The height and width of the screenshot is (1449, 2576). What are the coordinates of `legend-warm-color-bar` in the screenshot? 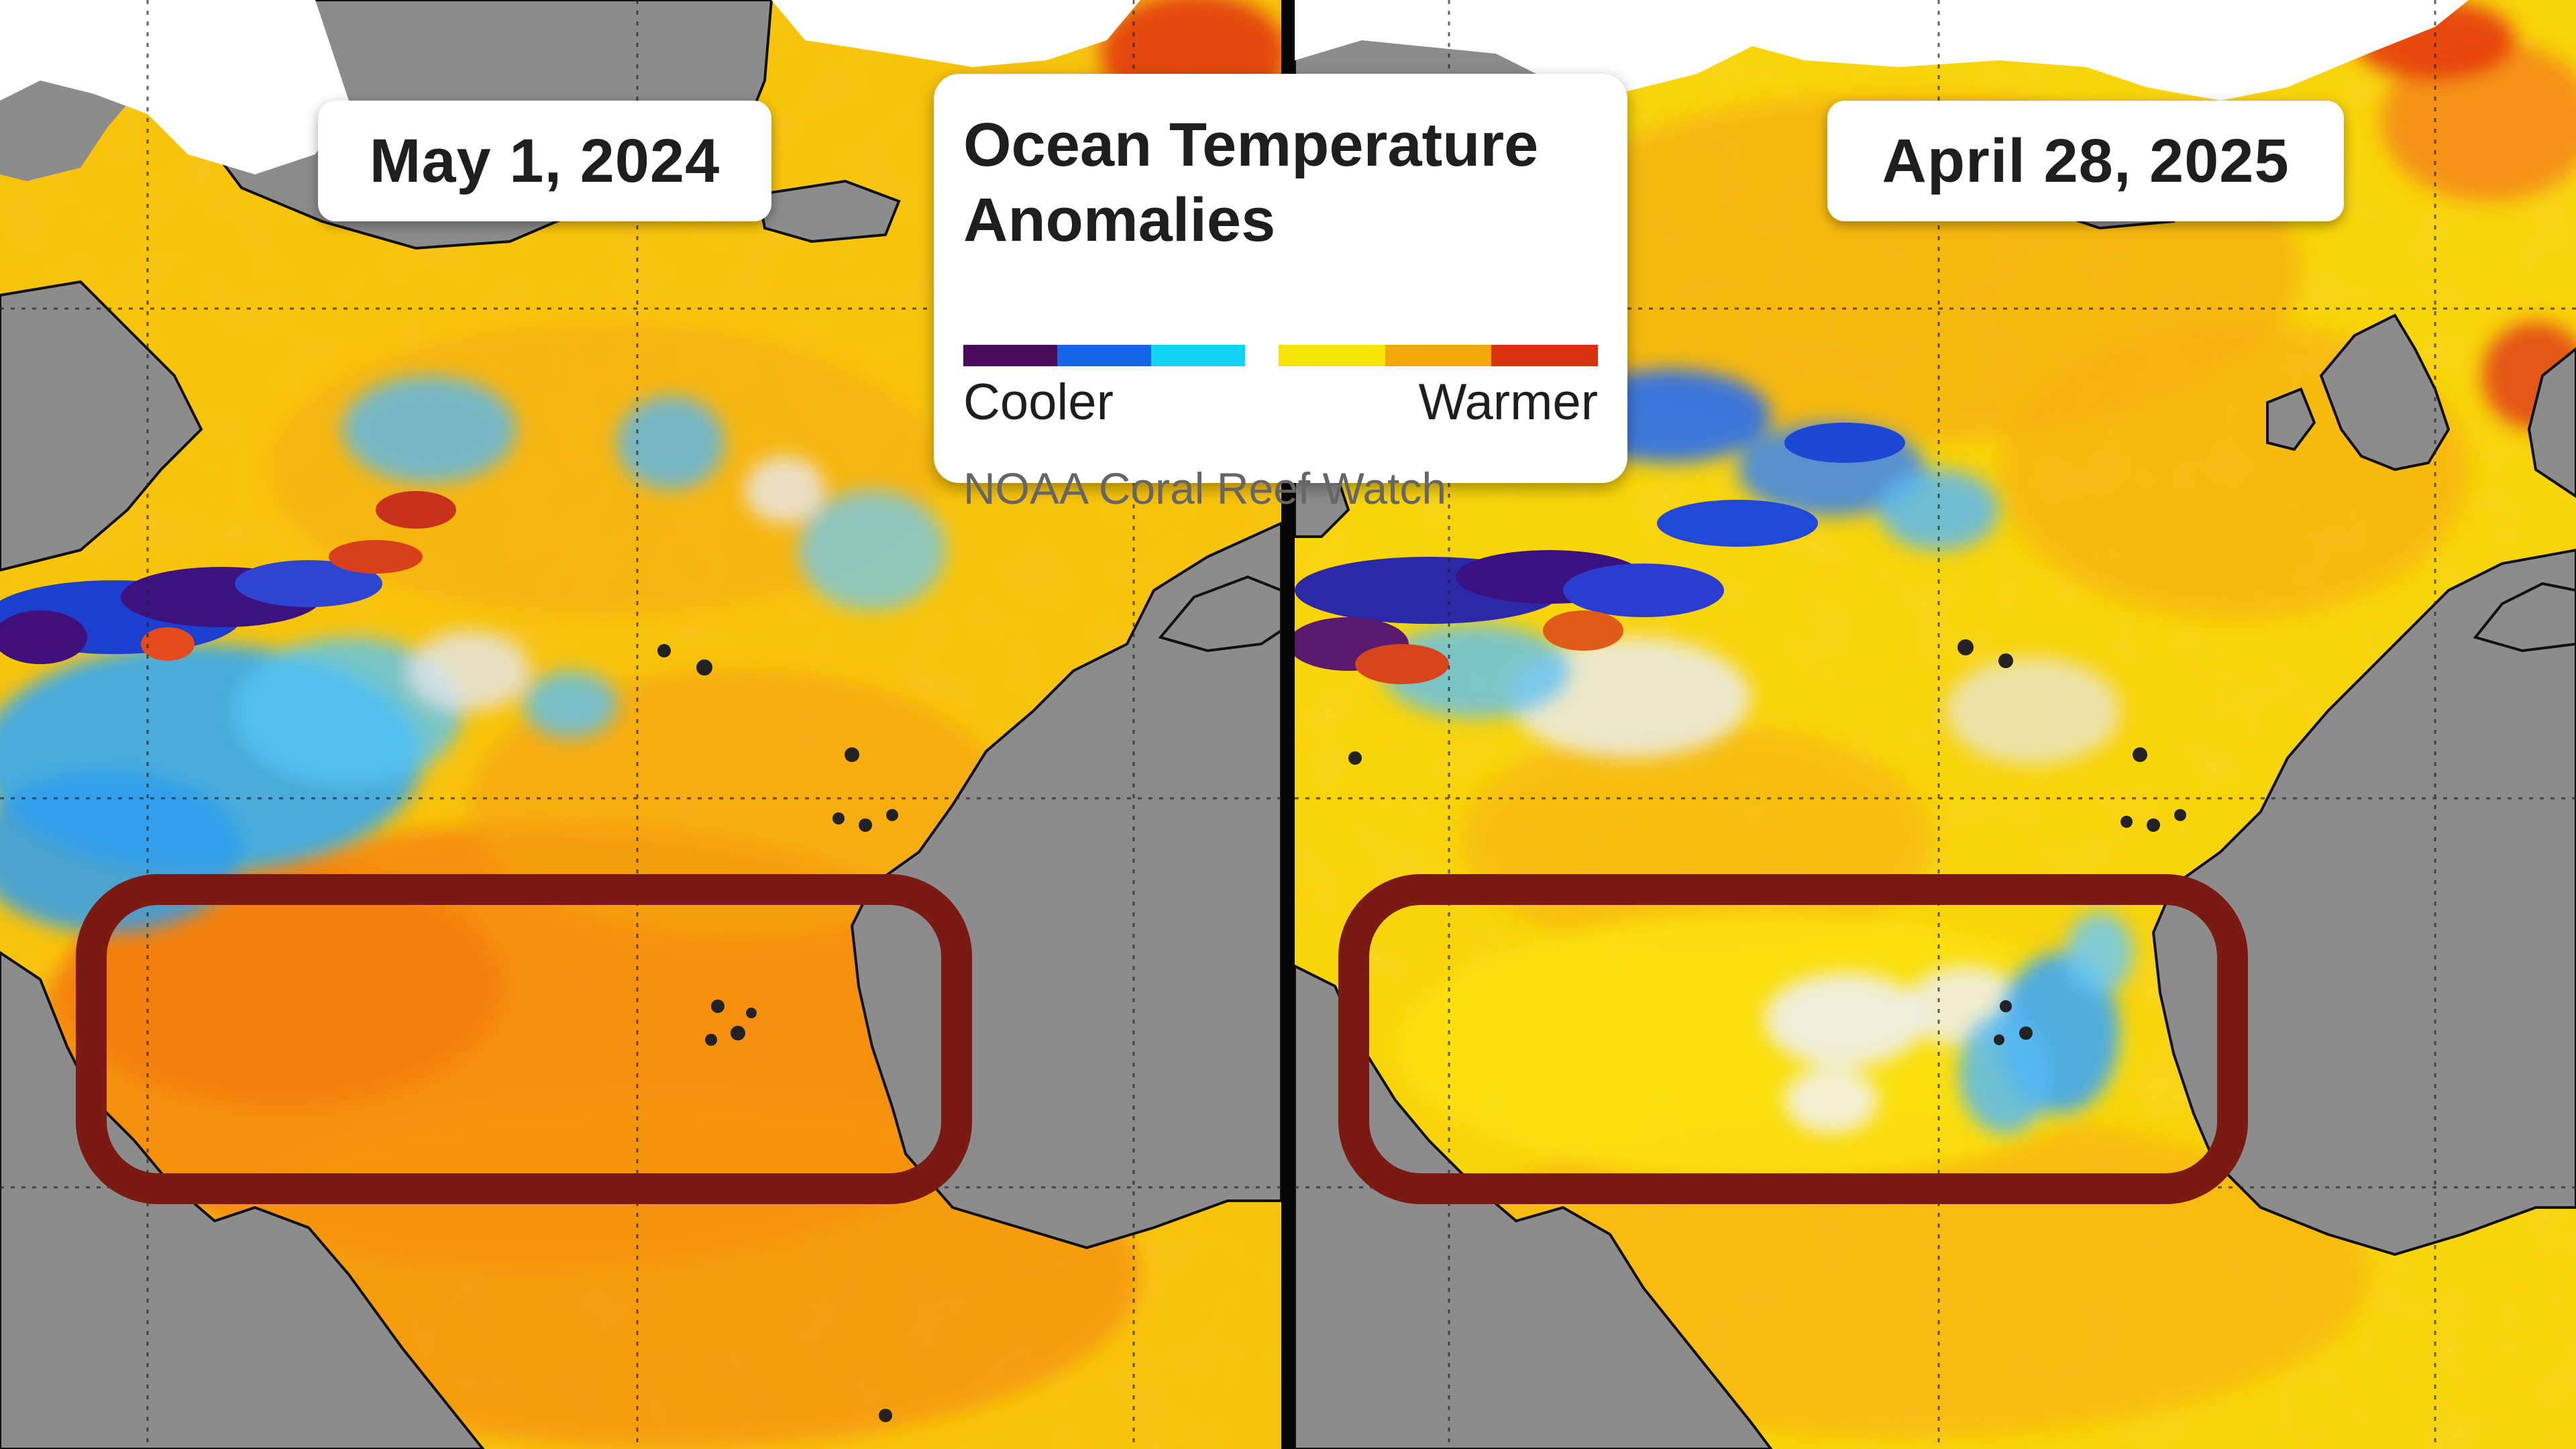 It's located at (1439, 355).